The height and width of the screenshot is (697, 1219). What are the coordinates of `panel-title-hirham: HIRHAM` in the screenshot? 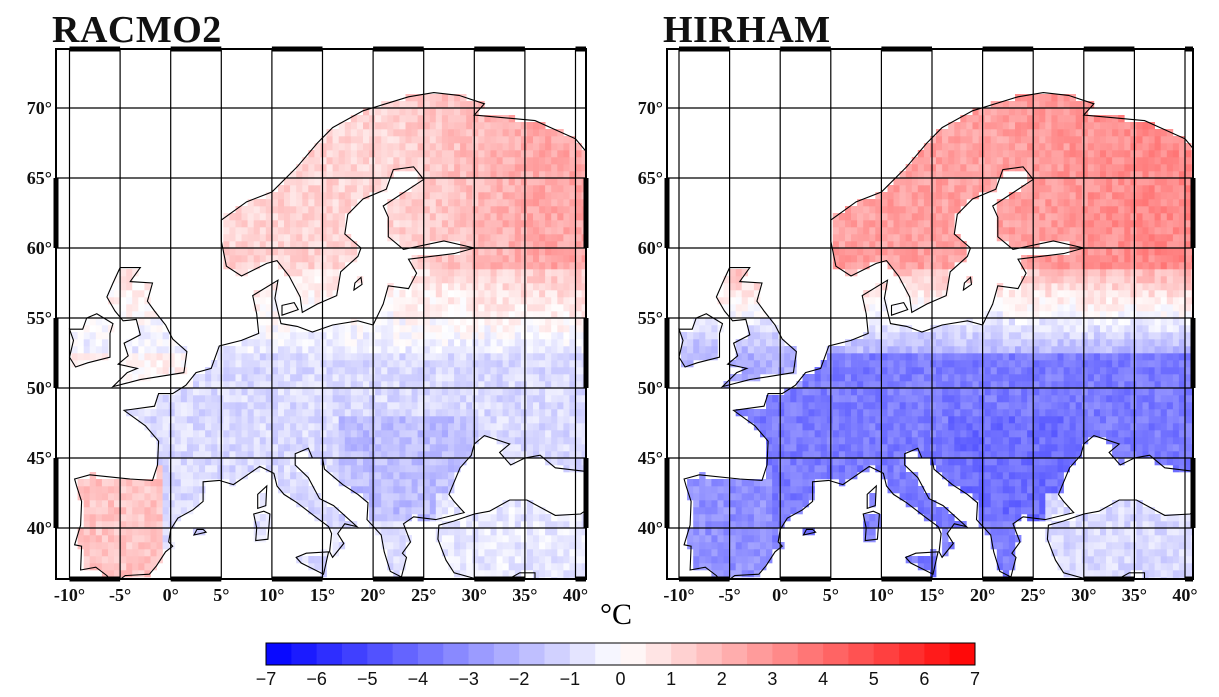 It's located at (747, 30).